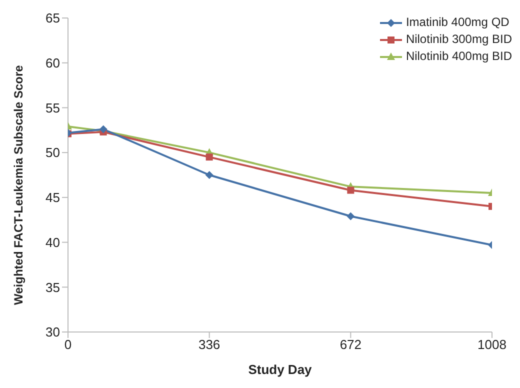 The height and width of the screenshot is (388, 520). What do you see at coordinates (351, 344) in the screenshot?
I see `x-tick-label: 672` at bounding box center [351, 344].